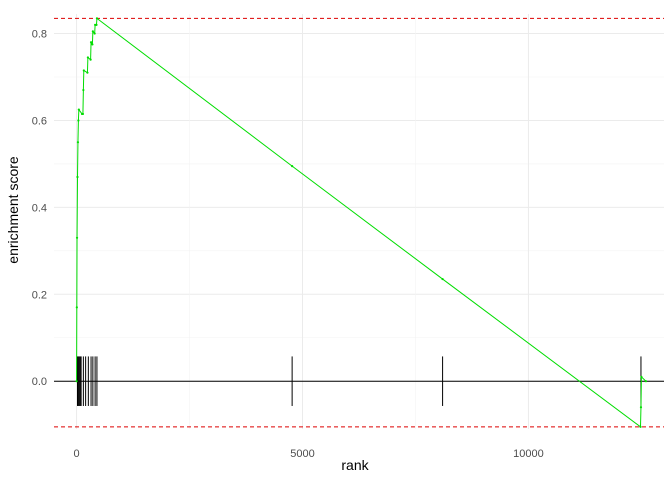 Image resolution: width=672 pixels, height=480 pixels. I want to click on y-tick-labels: 0.0 0.2 0.4 0.6 0.8, so click(39, 209).